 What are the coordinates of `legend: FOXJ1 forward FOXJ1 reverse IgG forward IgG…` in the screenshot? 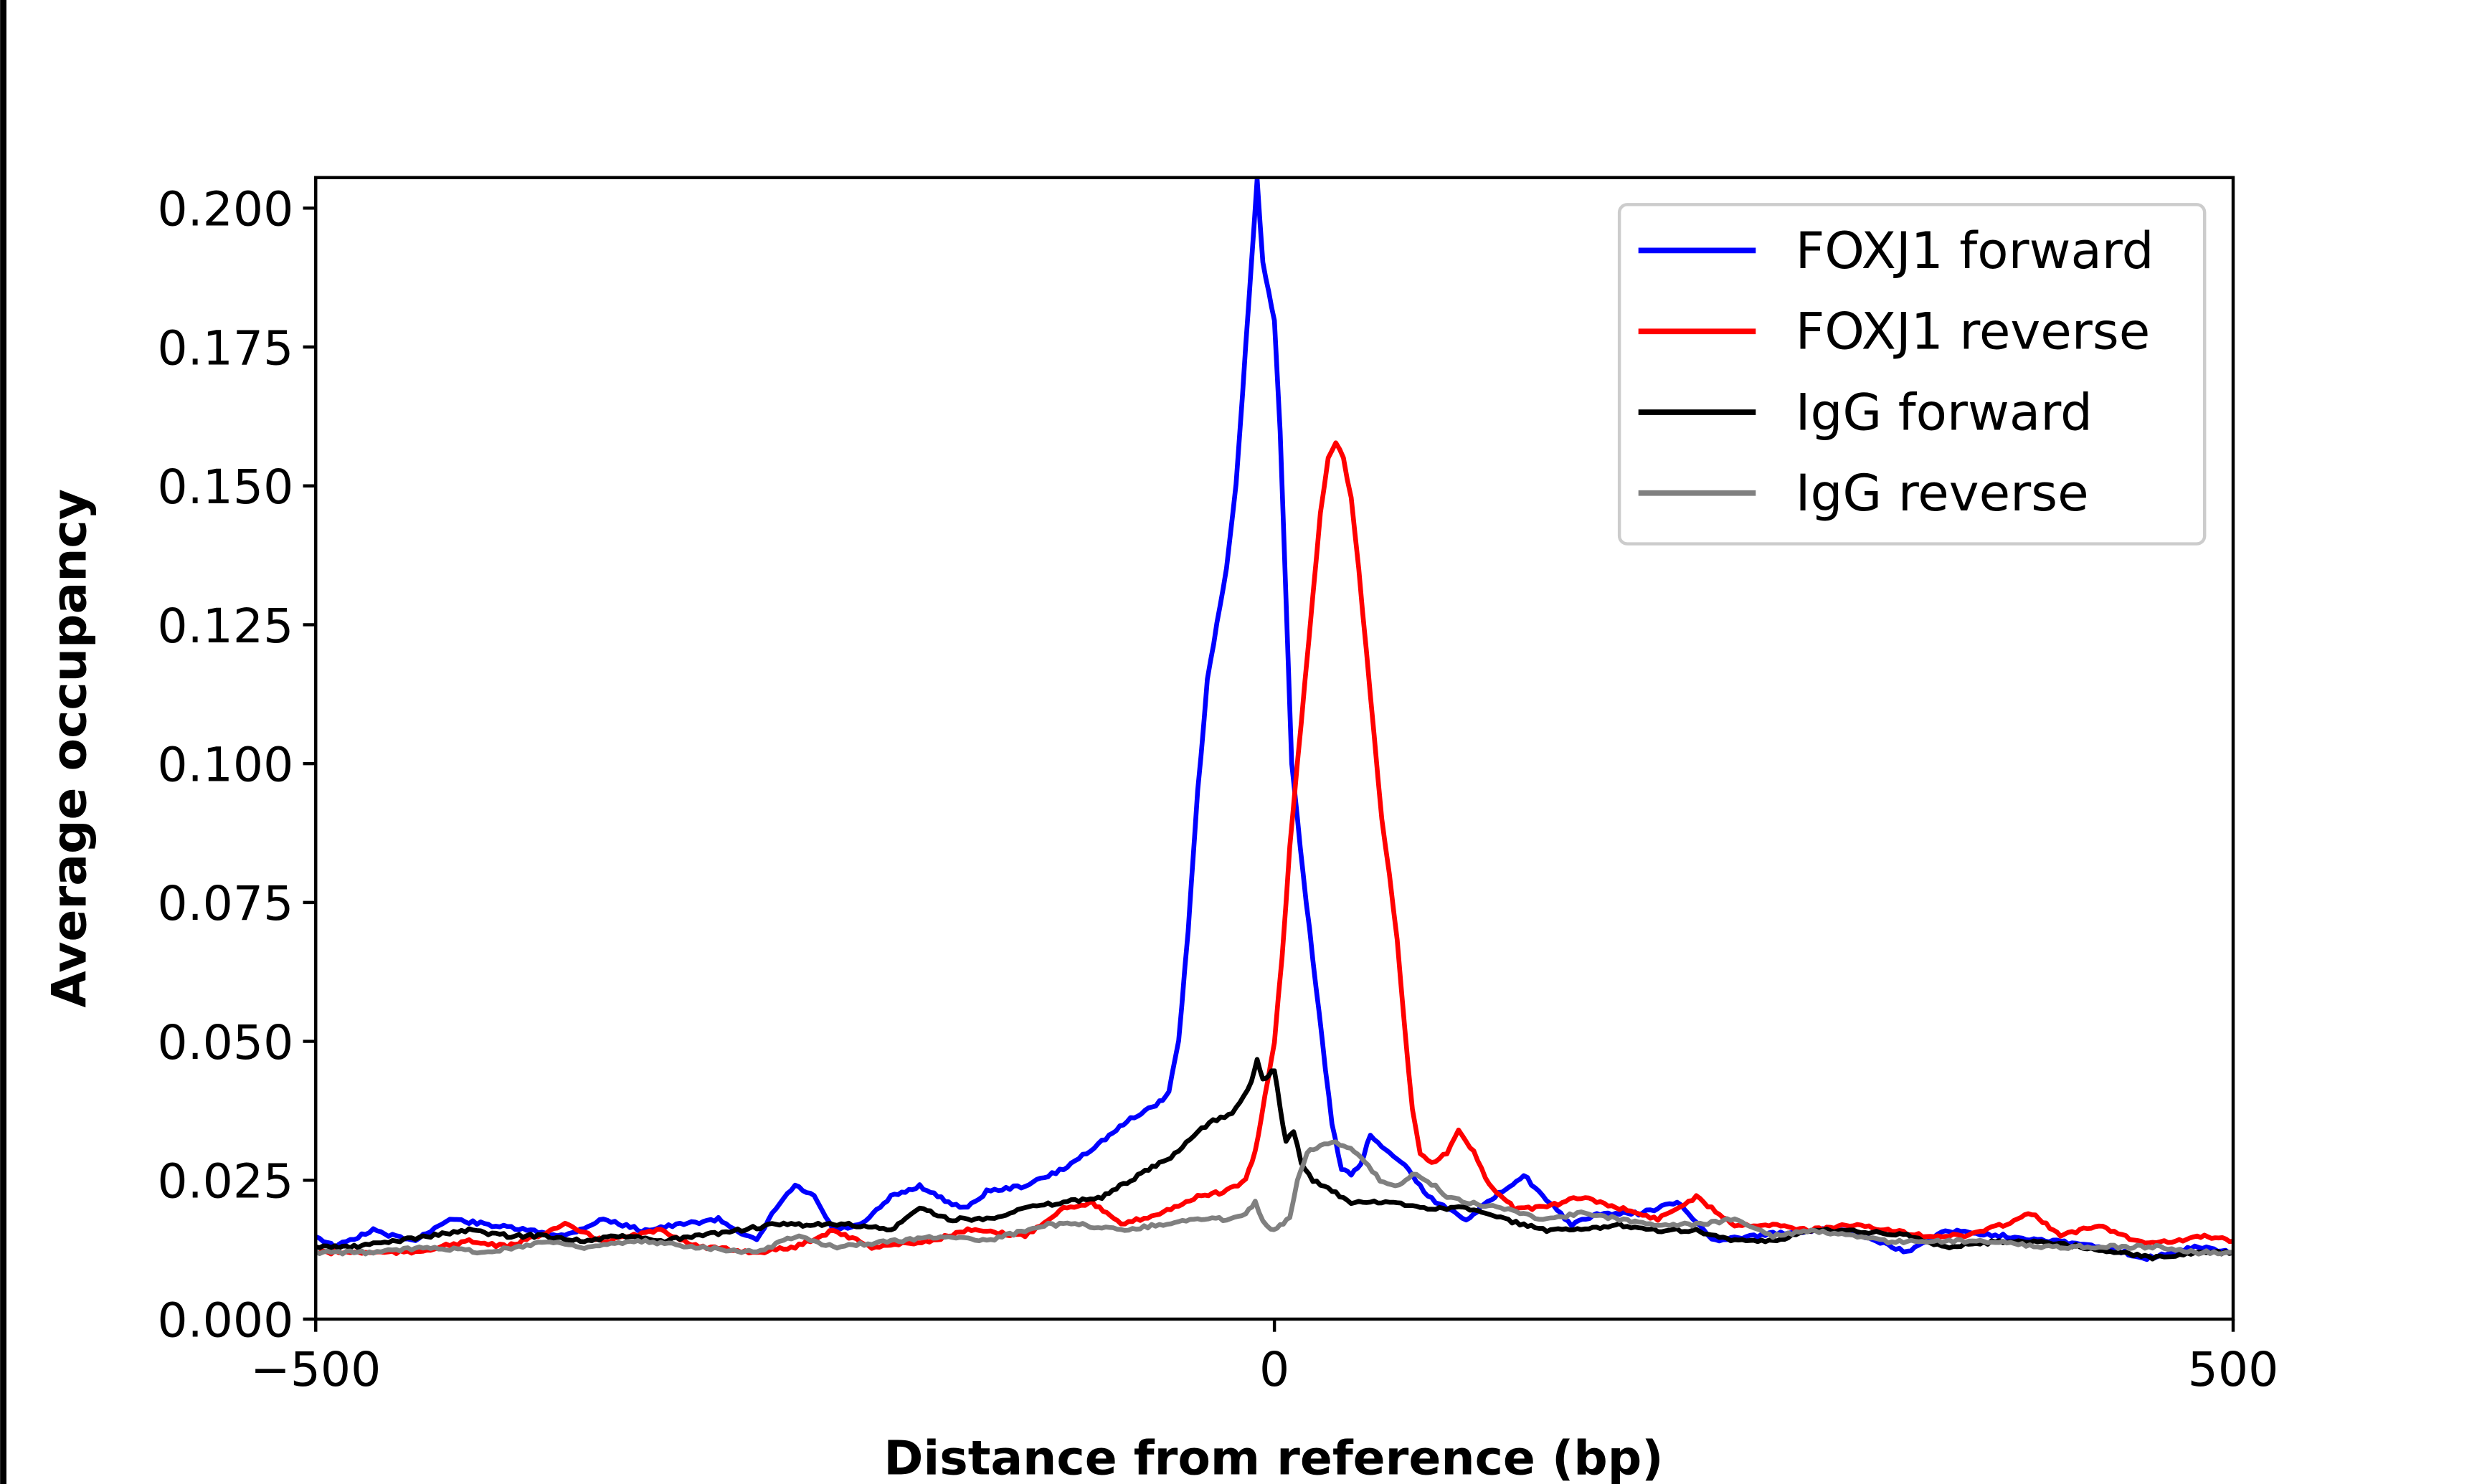 It's located at (1912, 375).